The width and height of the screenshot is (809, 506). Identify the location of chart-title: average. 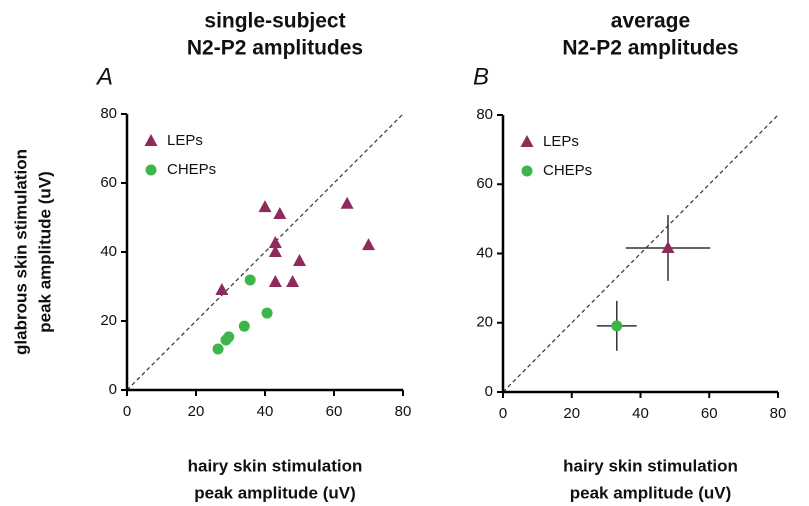
(650, 21).